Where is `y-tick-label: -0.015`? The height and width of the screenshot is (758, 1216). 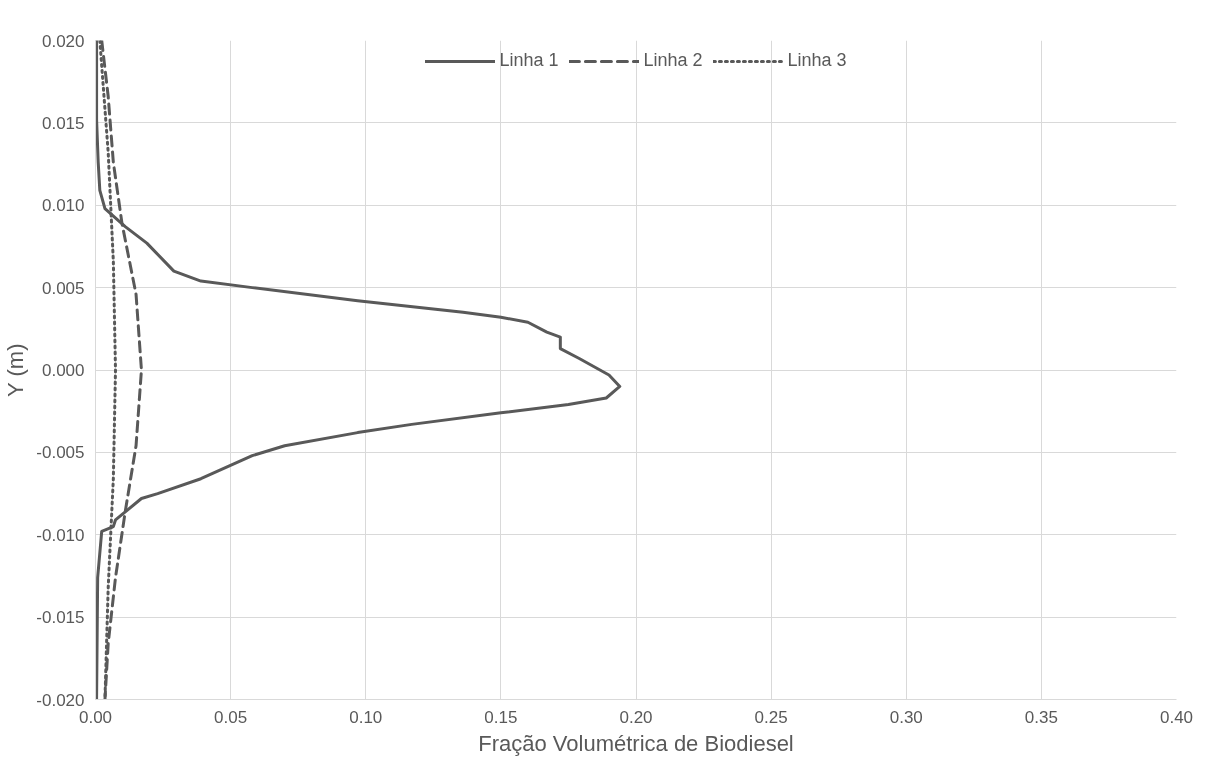 y-tick-label: -0.015 is located at coordinates (60, 618).